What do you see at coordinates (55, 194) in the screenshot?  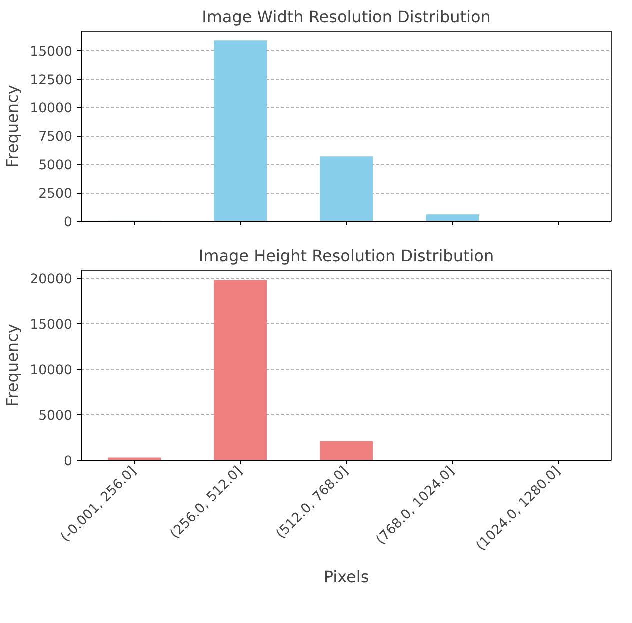 I see `y-tick-label: 2500` at bounding box center [55, 194].